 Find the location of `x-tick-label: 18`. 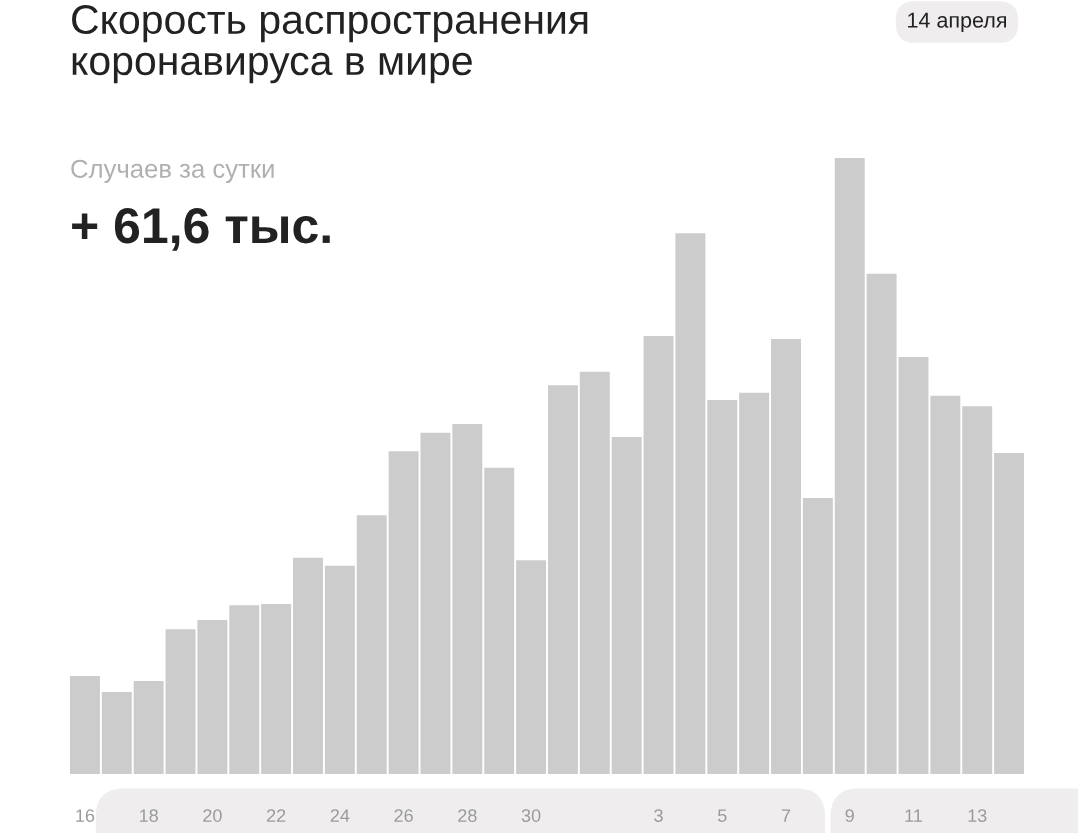

x-tick-label: 18 is located at coordinates (149, 815).